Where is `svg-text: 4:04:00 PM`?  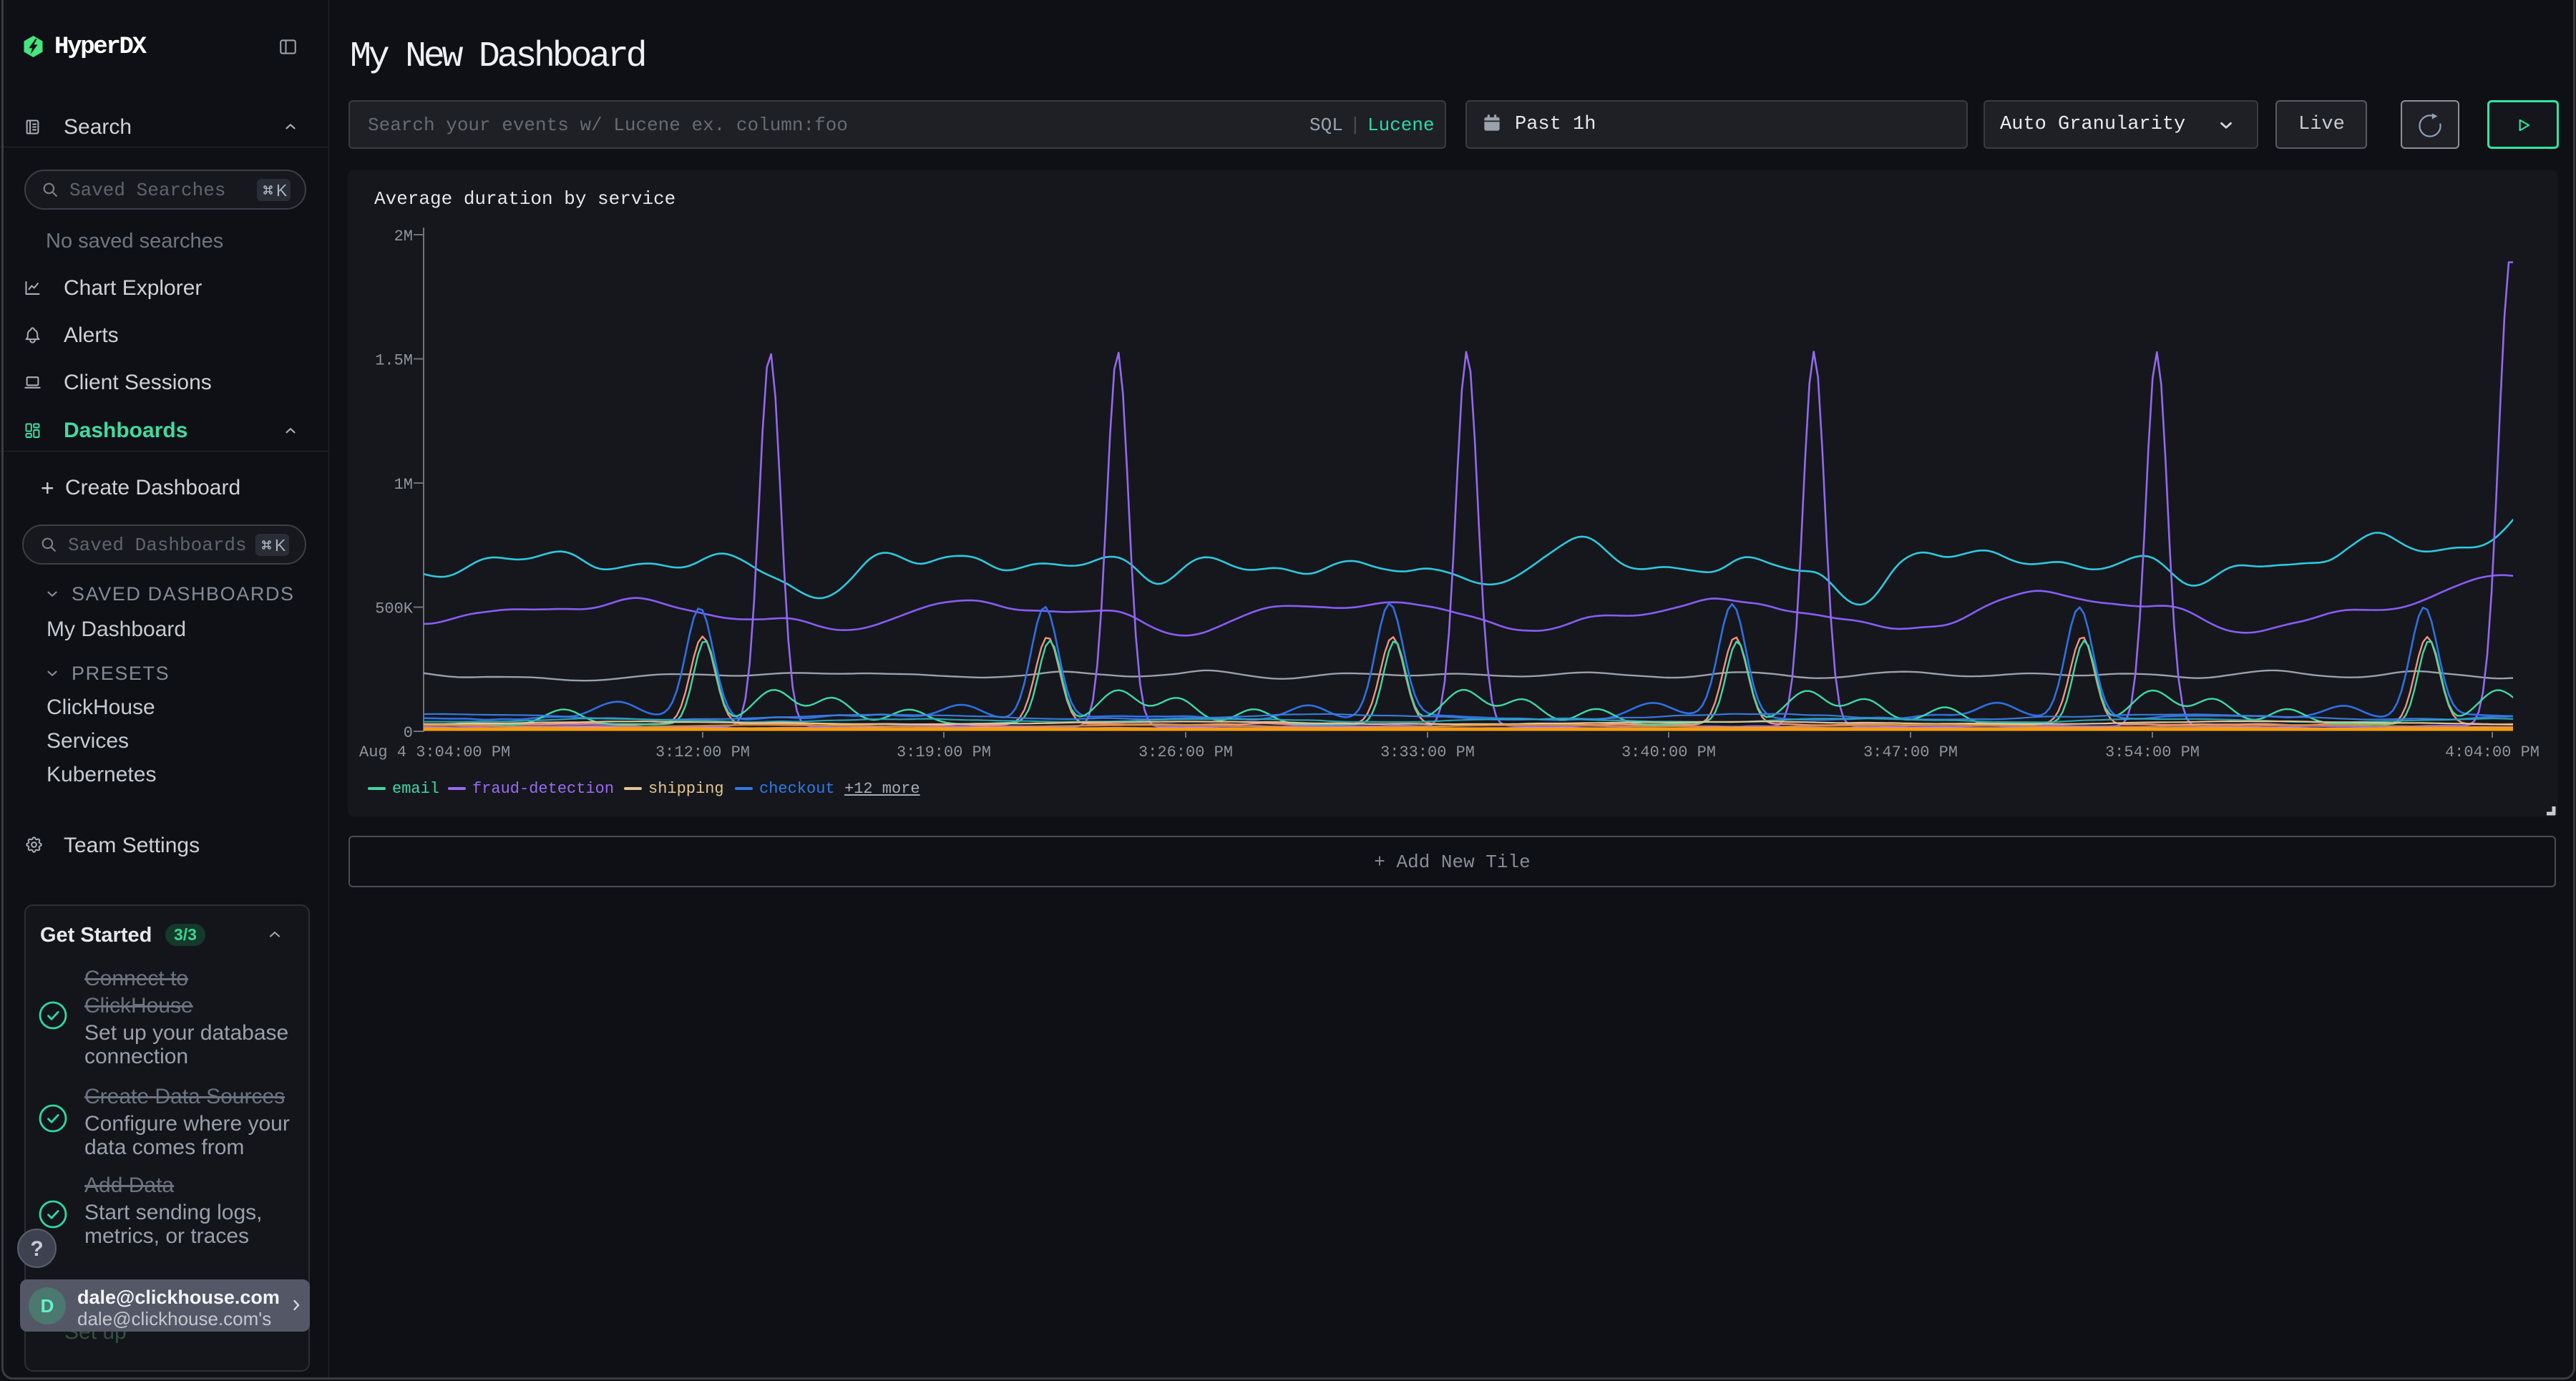
svg-text: 4:04:00 PM is located at coordinates (2492, 752).